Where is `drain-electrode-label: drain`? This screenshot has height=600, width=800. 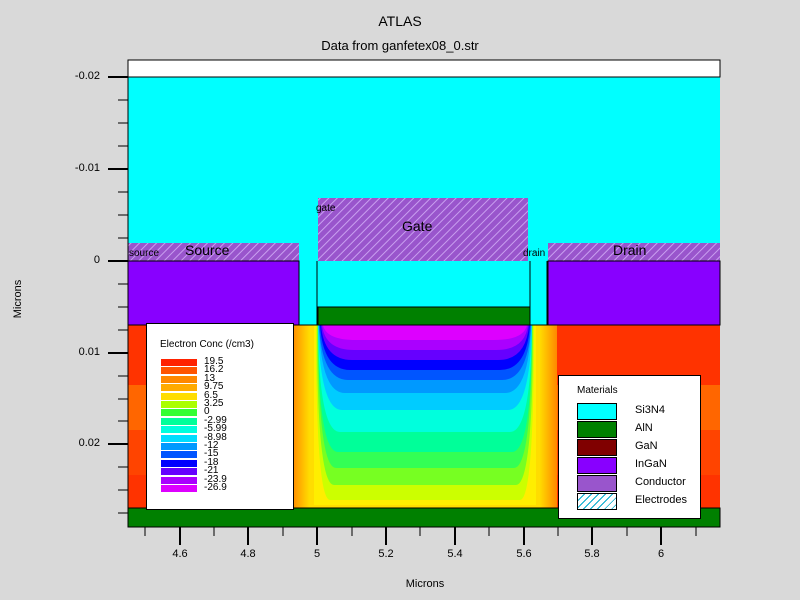
drain-electrode-label: drain is located at coordinates (534, 253).